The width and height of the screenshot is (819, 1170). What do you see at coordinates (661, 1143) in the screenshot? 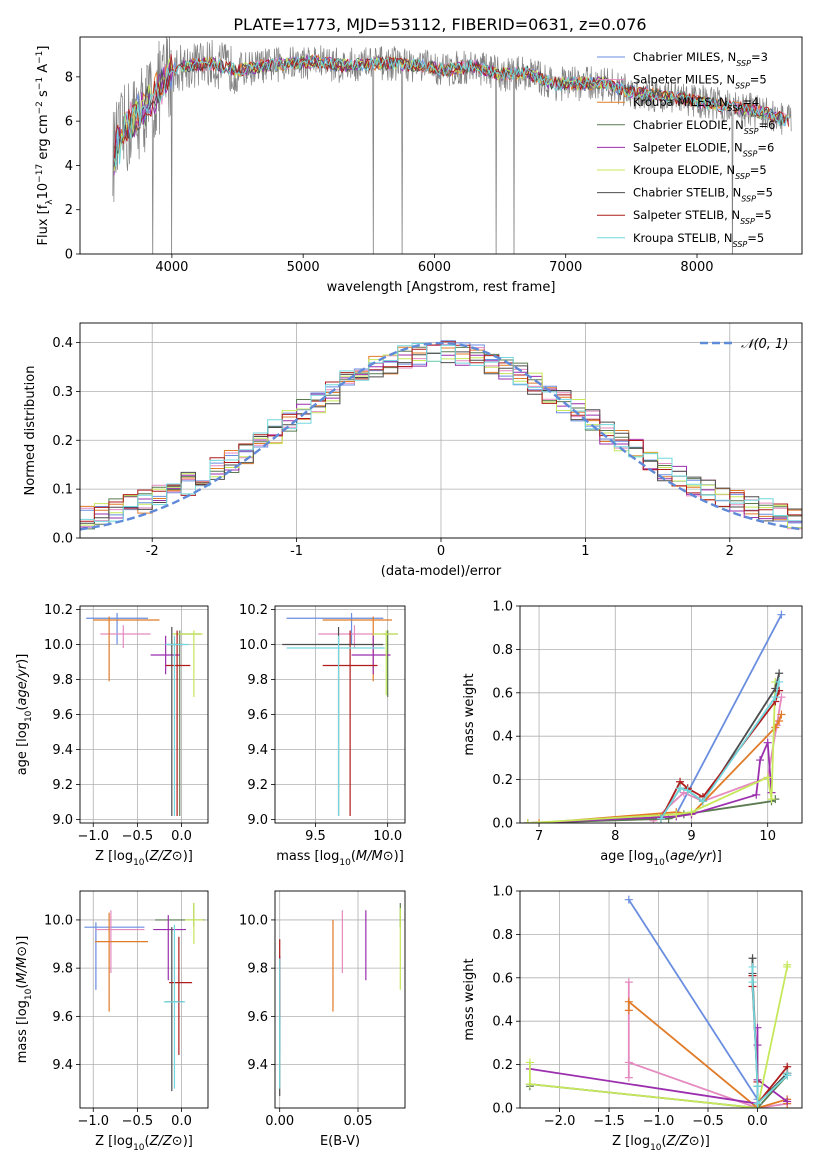
I see `weight-vs-Z-xlabel: Z [log10(Z/Z⊙)]` at bounding box center [661, 1143].